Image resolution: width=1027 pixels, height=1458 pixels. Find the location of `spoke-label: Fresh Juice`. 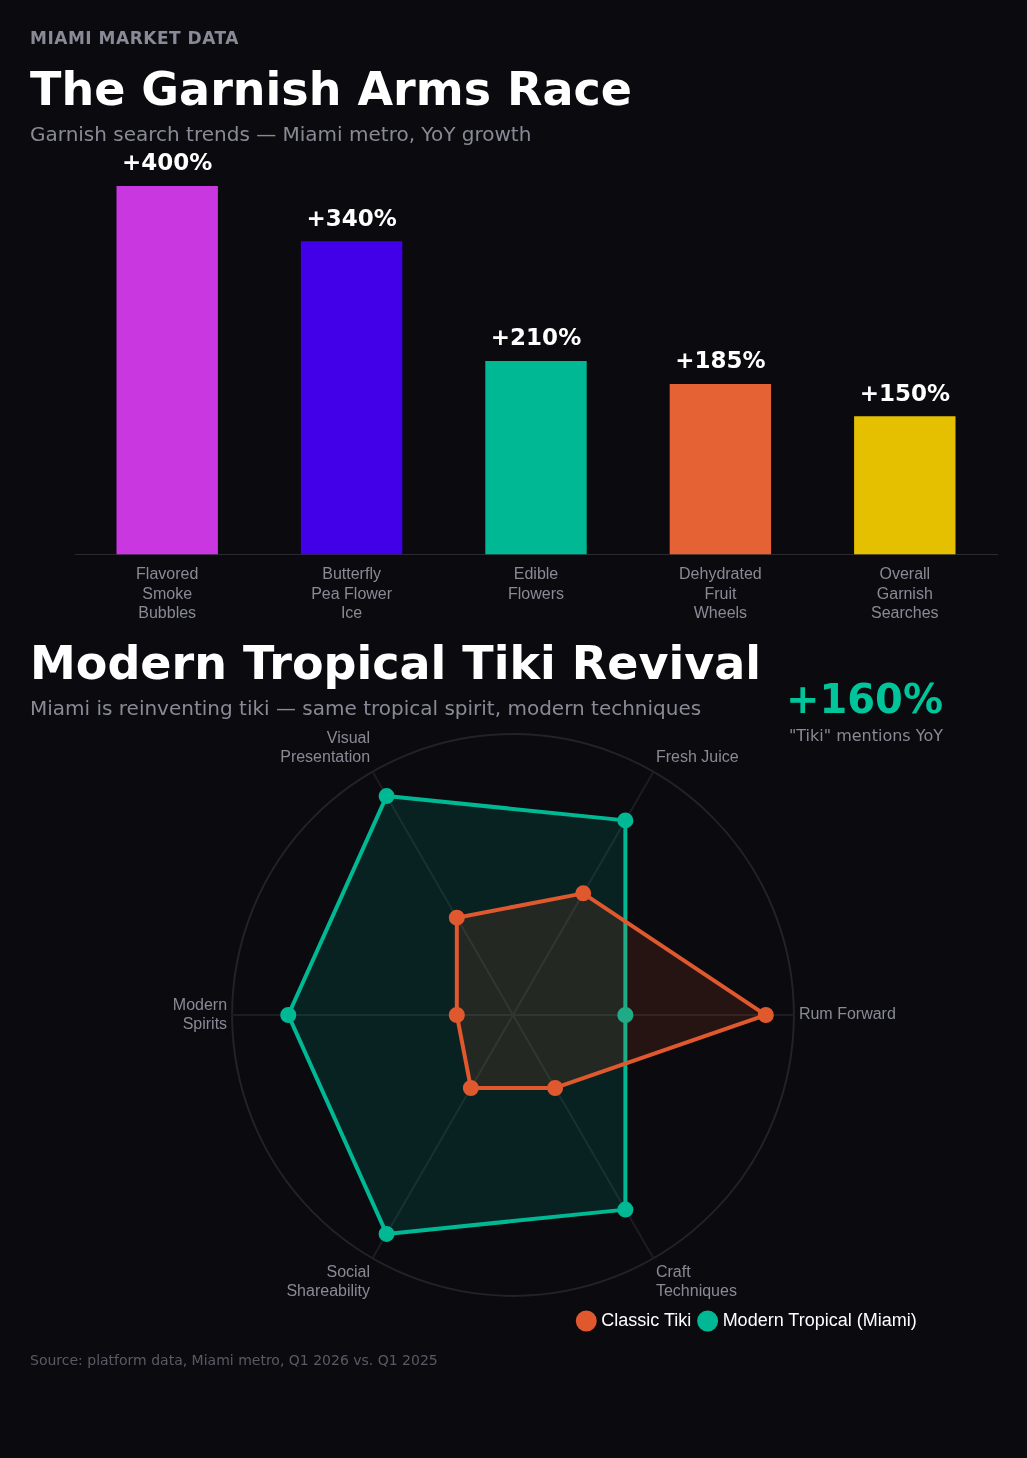

spoke-label: Fresh Juice is located at coordinates (697, 757).